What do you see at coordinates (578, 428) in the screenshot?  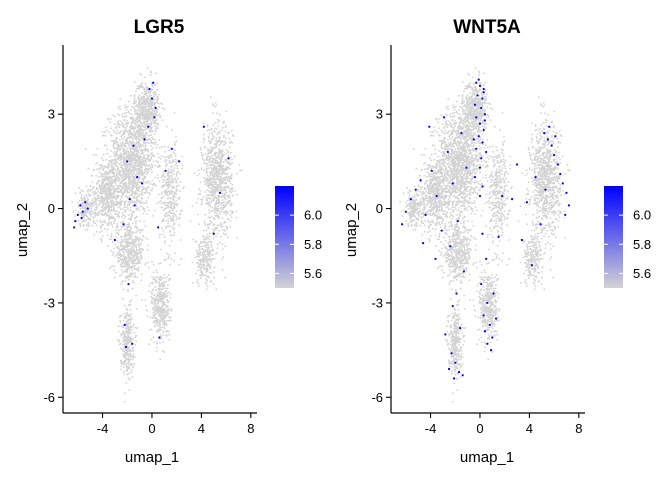 I see `x-tick-label: 8` at bounding box center [578, 428].